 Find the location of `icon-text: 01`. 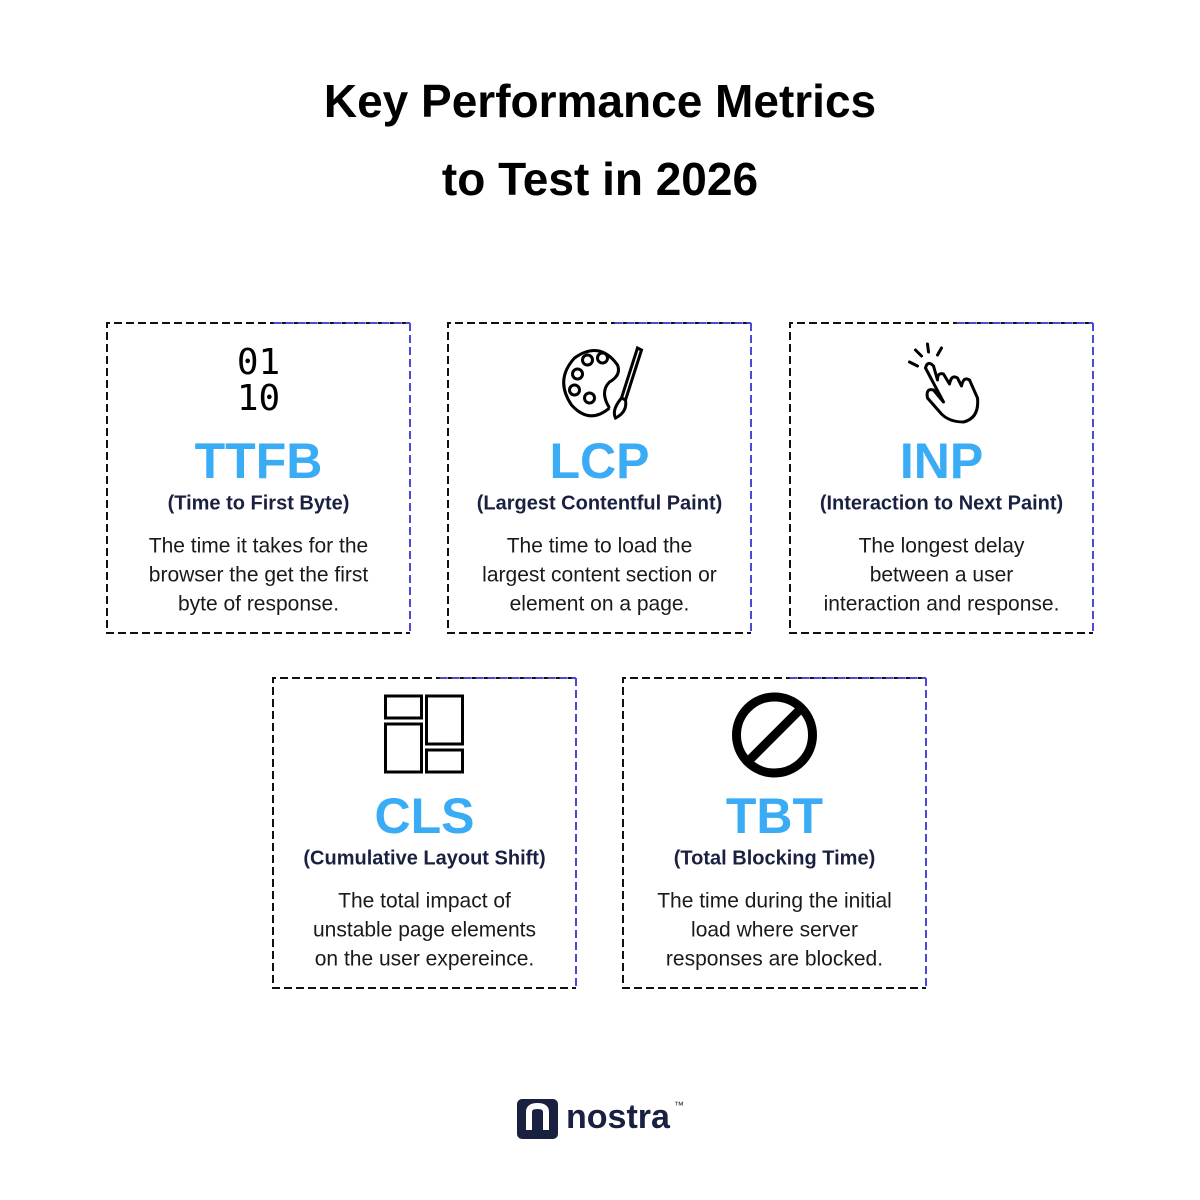

icon-text: 01 is located at coordinates (258, 362).